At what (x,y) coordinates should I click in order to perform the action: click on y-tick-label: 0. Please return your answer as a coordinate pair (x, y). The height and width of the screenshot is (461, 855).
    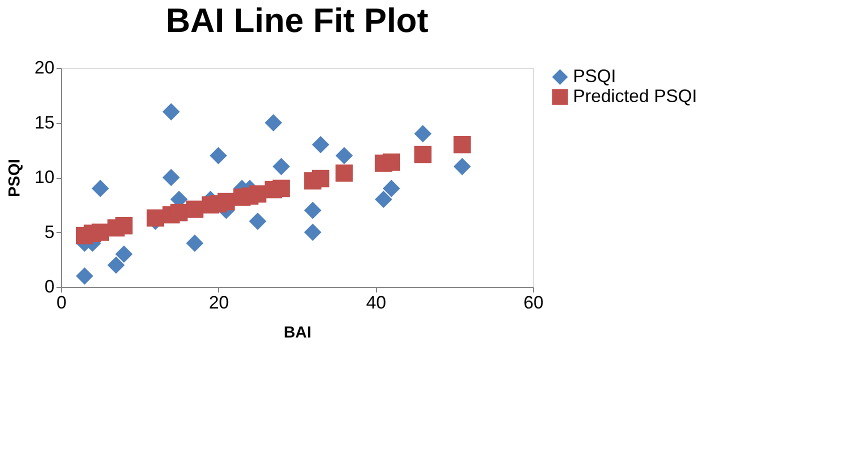
    Looking at the image, I should click on (49, 286).